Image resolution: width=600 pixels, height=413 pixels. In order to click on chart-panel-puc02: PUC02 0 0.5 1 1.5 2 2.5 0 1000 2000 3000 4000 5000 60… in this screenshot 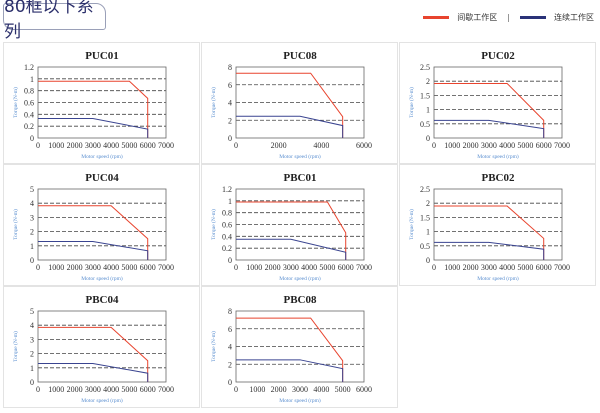, I will do `click(497, 103)`.